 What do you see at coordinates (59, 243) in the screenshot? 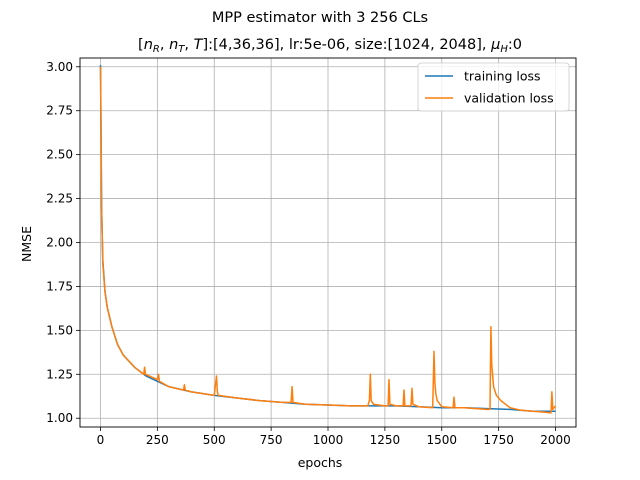
I see `y-tick-label: 2.00` at bounding box center [59, 243].